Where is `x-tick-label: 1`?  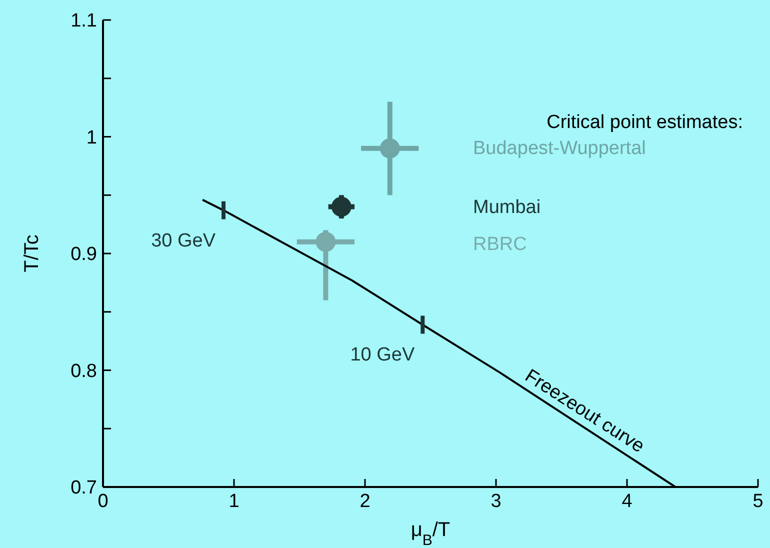 x-tick-label: 1 is located at coordinates (234, 501).